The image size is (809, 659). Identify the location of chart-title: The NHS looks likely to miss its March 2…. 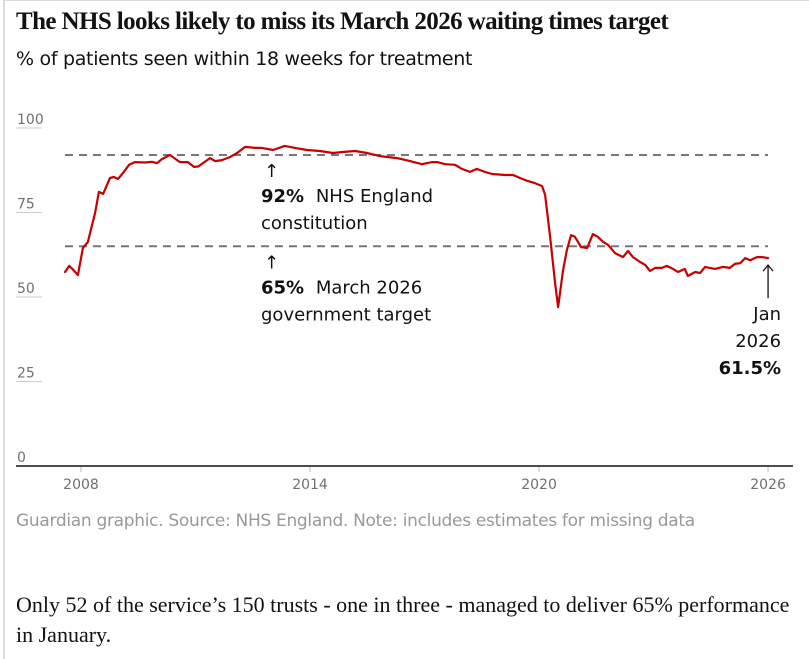
(342, 21).